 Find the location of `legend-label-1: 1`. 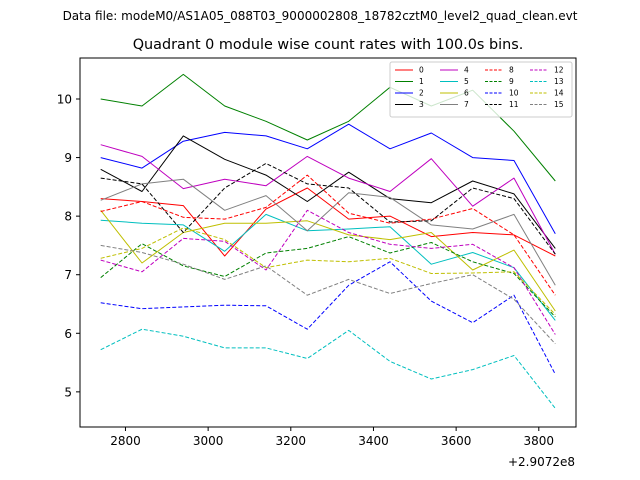

legend-label-1: 1 is located at coordinates (421, 81).